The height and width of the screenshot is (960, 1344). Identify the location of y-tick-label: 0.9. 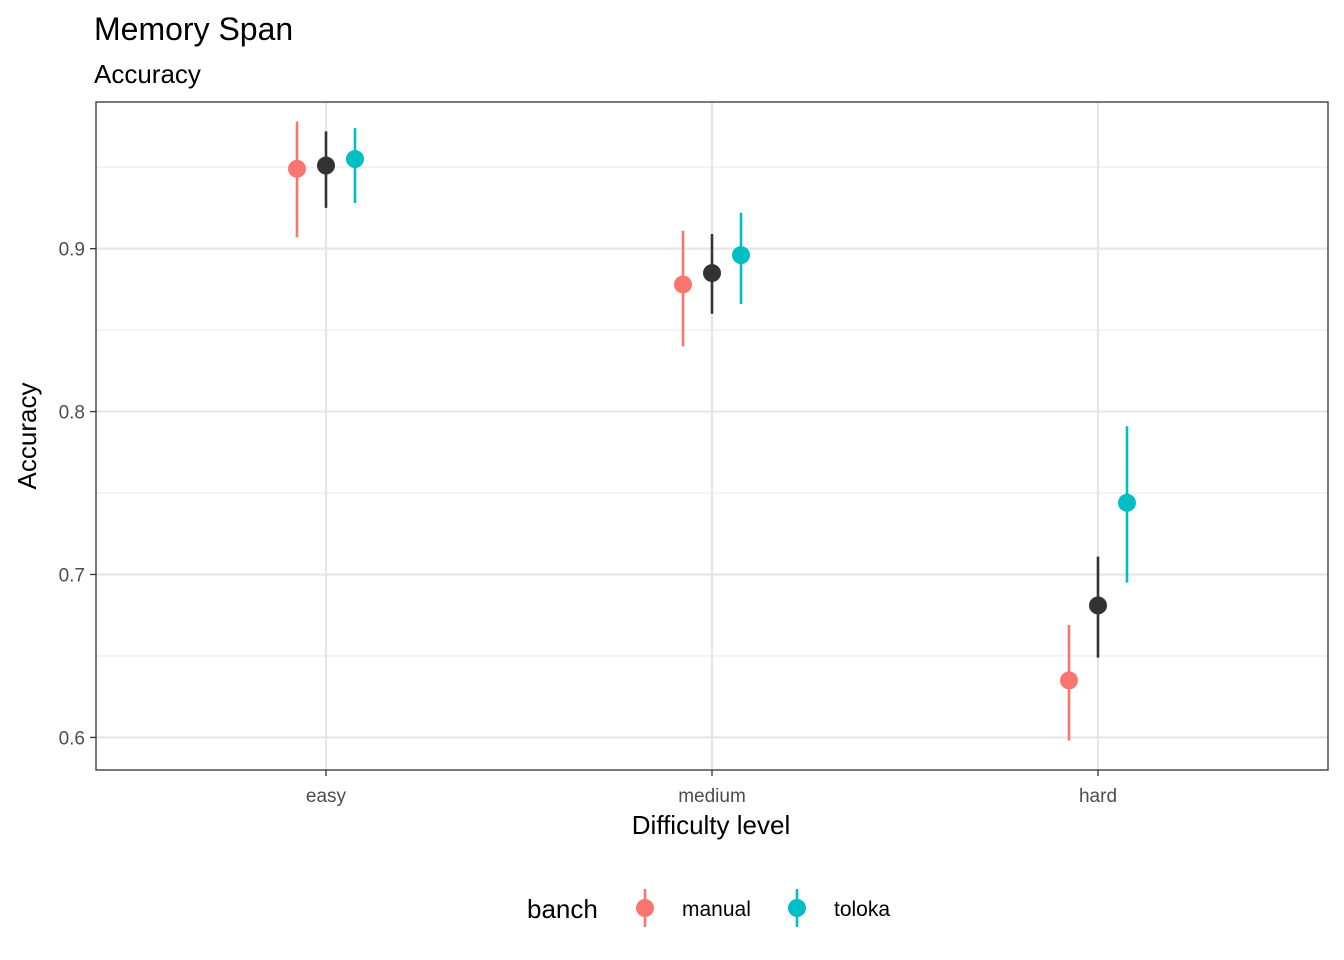
(72, 250).